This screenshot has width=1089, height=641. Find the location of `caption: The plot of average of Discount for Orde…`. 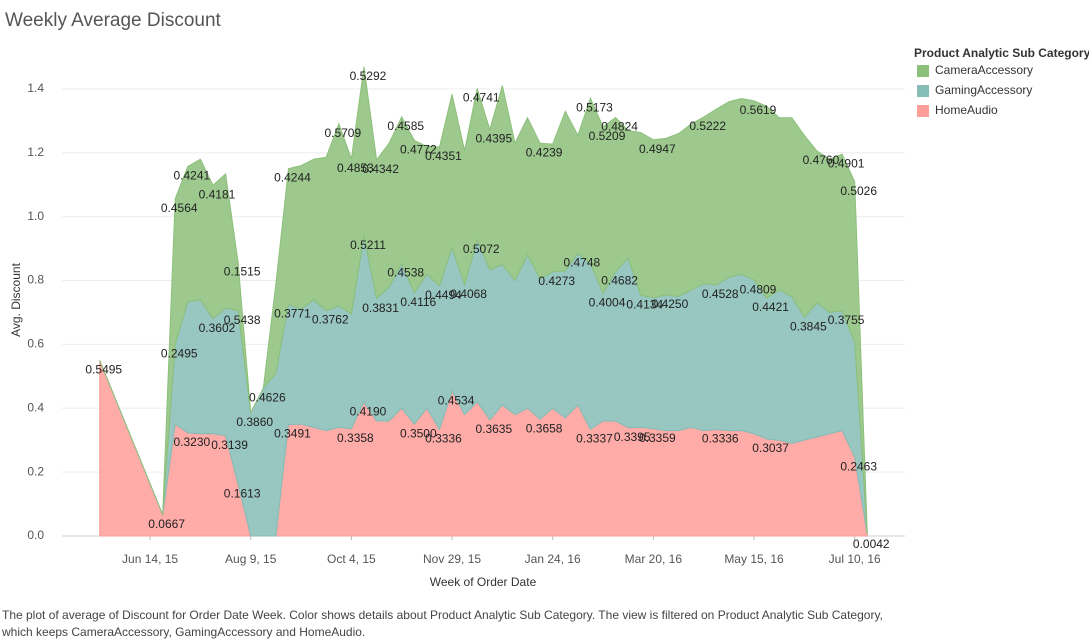

caption: The plot of average of Discount for Orde… is located at coordinates (442, 623).